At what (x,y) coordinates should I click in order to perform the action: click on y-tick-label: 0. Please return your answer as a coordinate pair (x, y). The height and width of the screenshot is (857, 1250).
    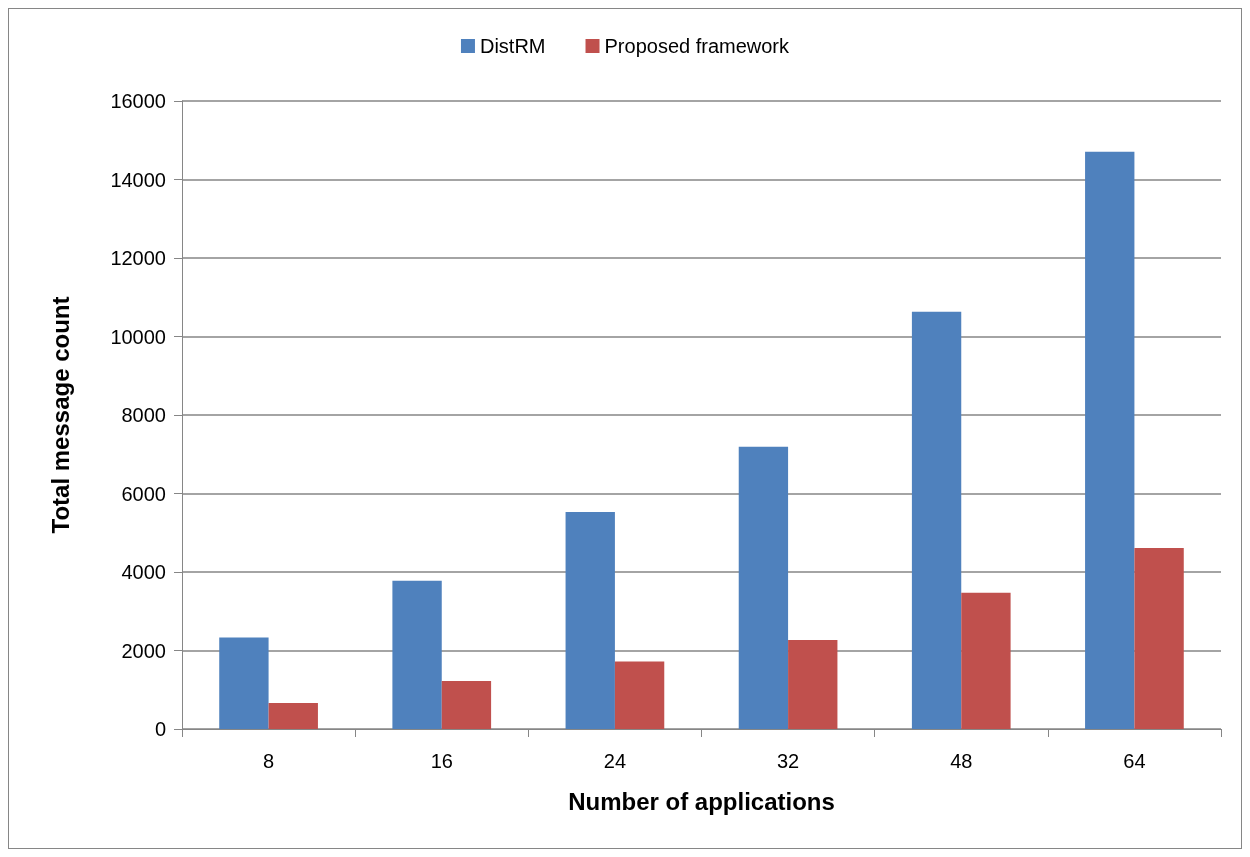
    Looking at the image, I should click on (160, 729).